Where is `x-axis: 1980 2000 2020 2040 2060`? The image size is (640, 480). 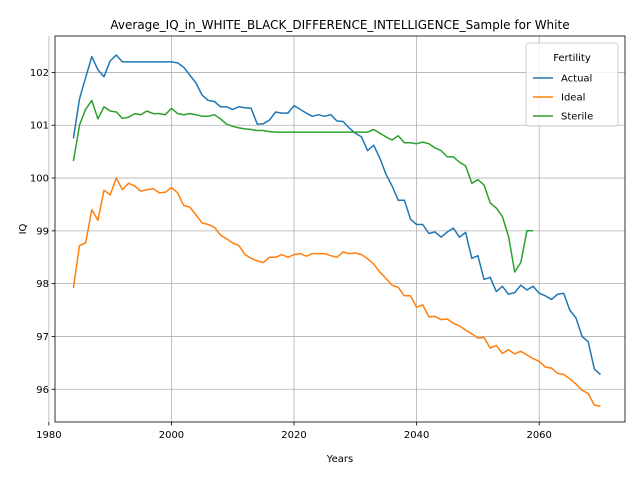
x-axis: 1980 2000 2020 2040 2060 is located at coordinates (294, 431).